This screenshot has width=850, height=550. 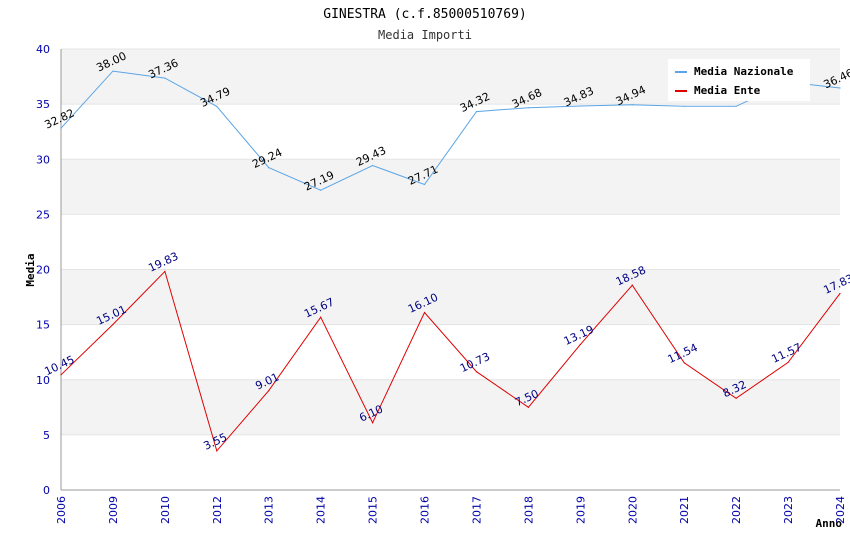 I want to click on chart-title: GINESTRA (c.f.85000510769), so click(x=425, y=14).